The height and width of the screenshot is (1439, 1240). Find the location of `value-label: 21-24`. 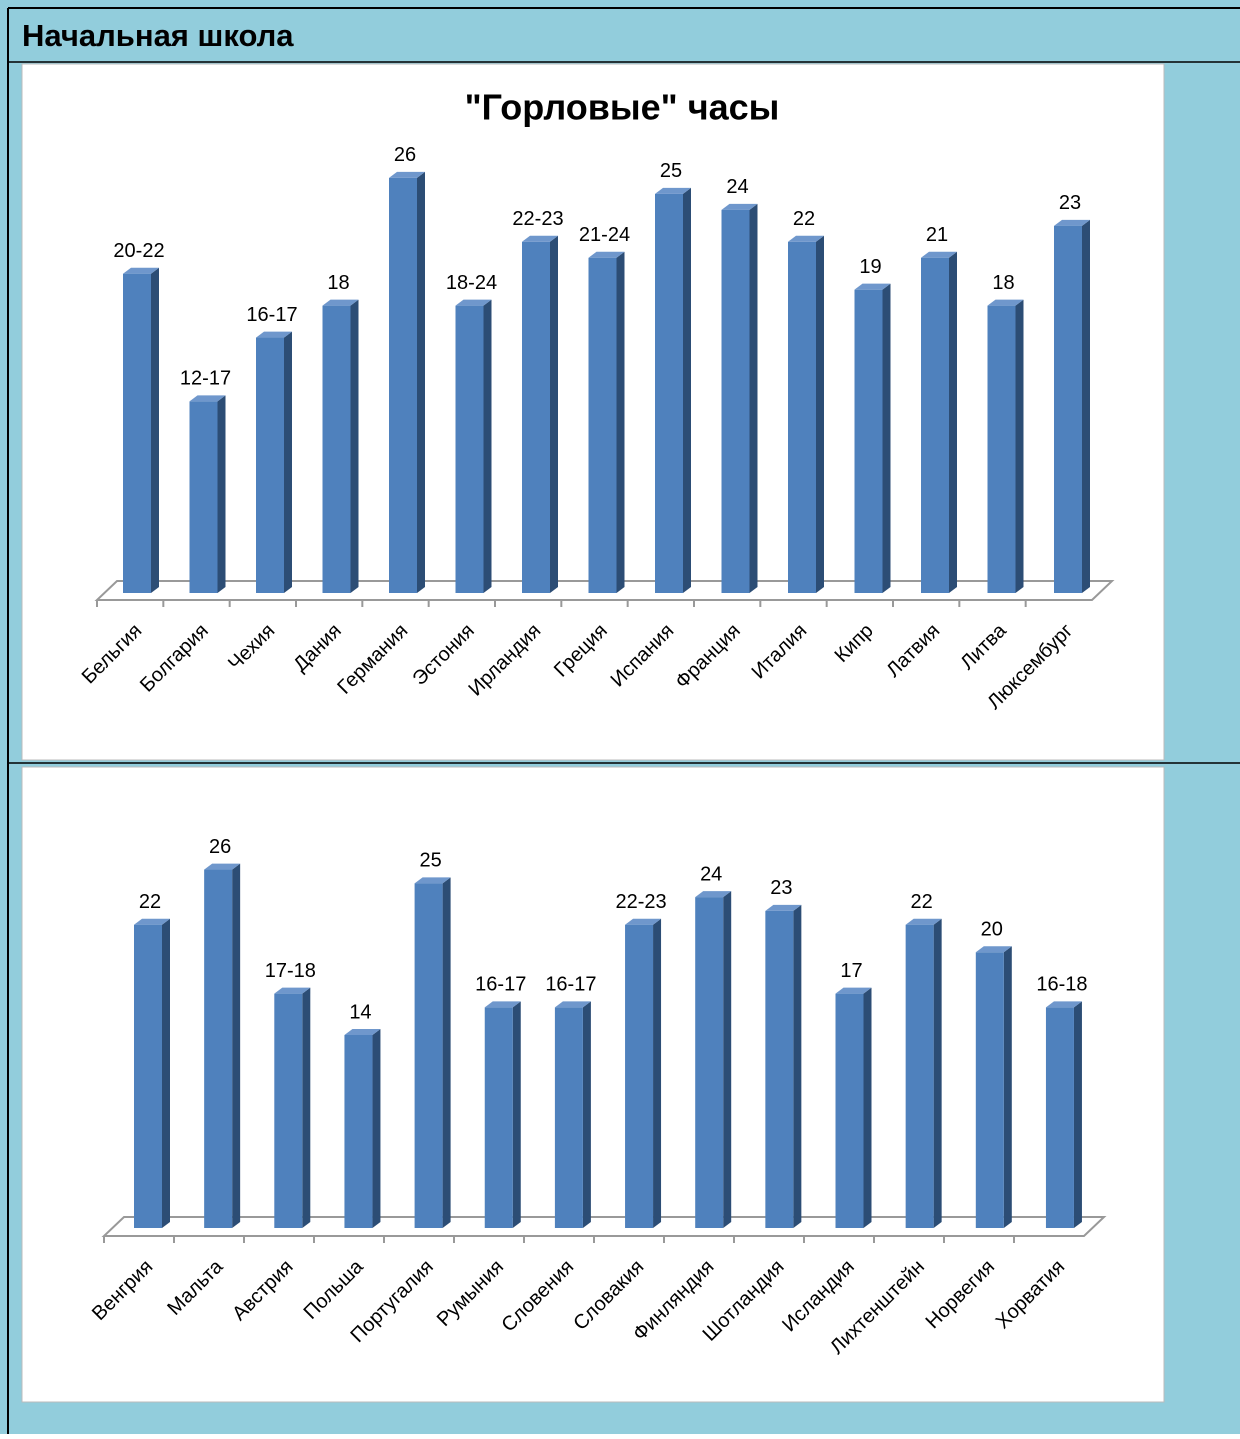

value-label: 21-24 is located at coordinates (604, 235).